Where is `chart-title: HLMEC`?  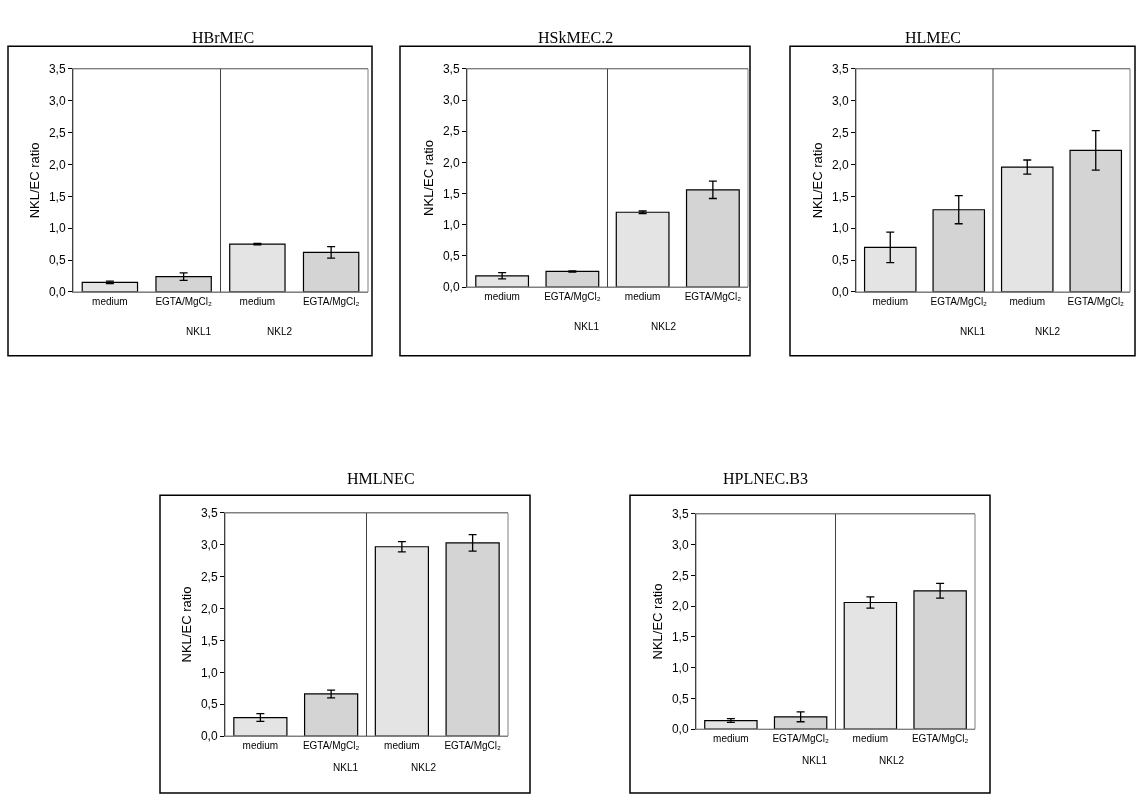 chart-title: HLMEC is located at coordinates (933, 37).